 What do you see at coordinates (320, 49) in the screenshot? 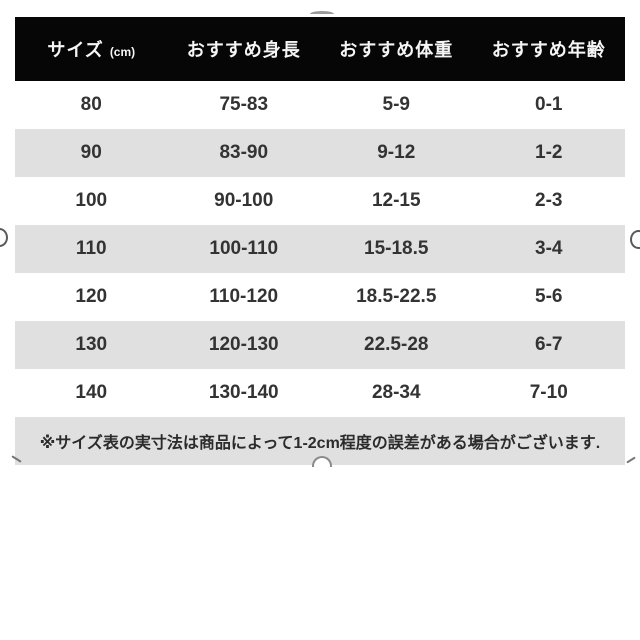
I see `table-header-row: サイズ (cm) おすすめ身長 おすすめ体重 おすすめ年齢` at bounding box center [320, 49].